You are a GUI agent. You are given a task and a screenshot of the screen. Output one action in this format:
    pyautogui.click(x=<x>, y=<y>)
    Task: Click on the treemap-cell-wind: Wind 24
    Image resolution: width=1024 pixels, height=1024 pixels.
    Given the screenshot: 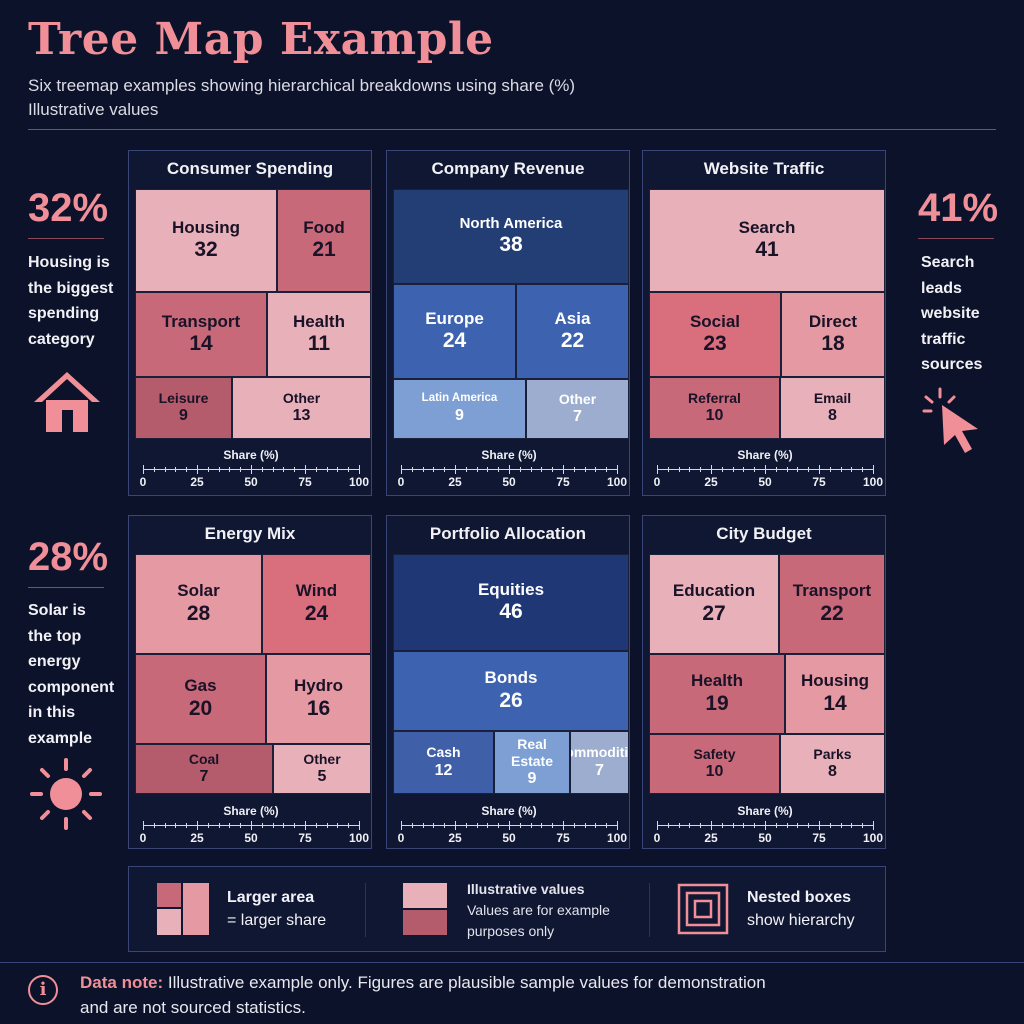 What is the action you would take?
    pyautogui.click(x=316, y=604)
    